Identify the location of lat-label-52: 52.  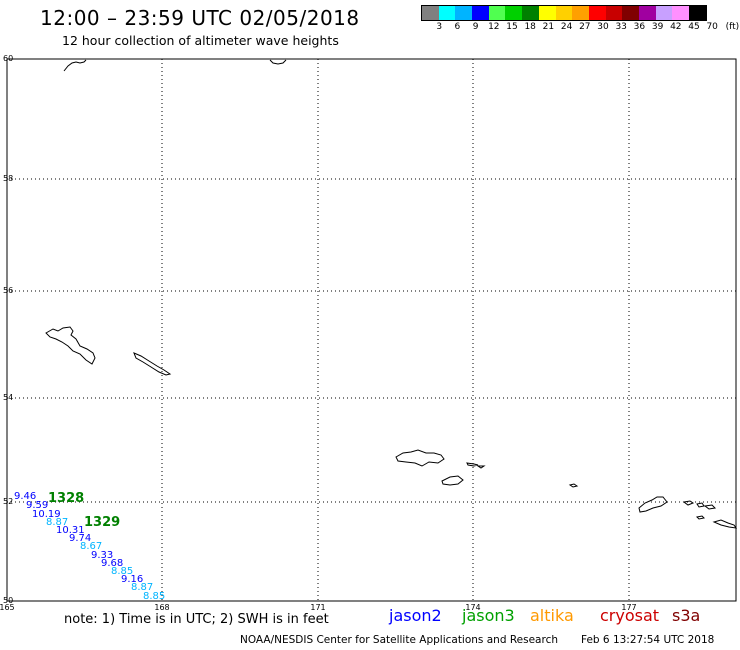
(8, 501).